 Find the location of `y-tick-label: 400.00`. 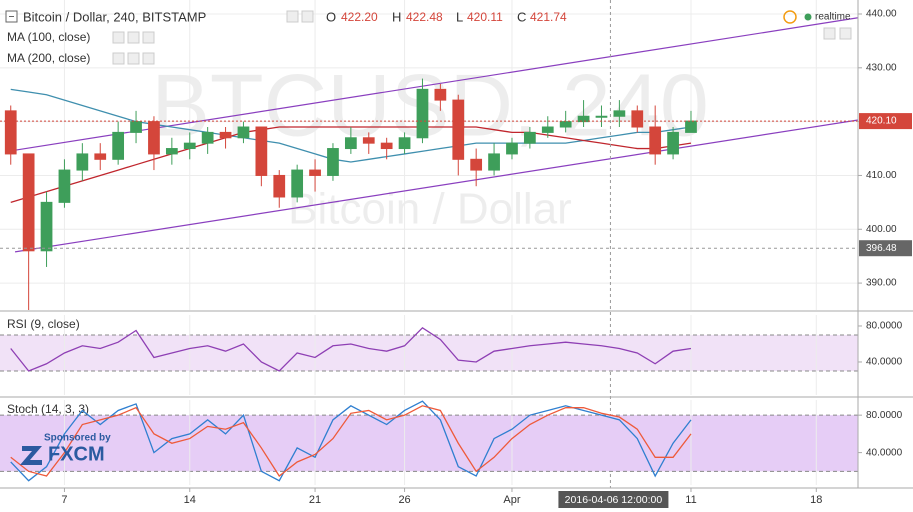

y-tick-label: 400.00 is located at coordinates (881, 229).